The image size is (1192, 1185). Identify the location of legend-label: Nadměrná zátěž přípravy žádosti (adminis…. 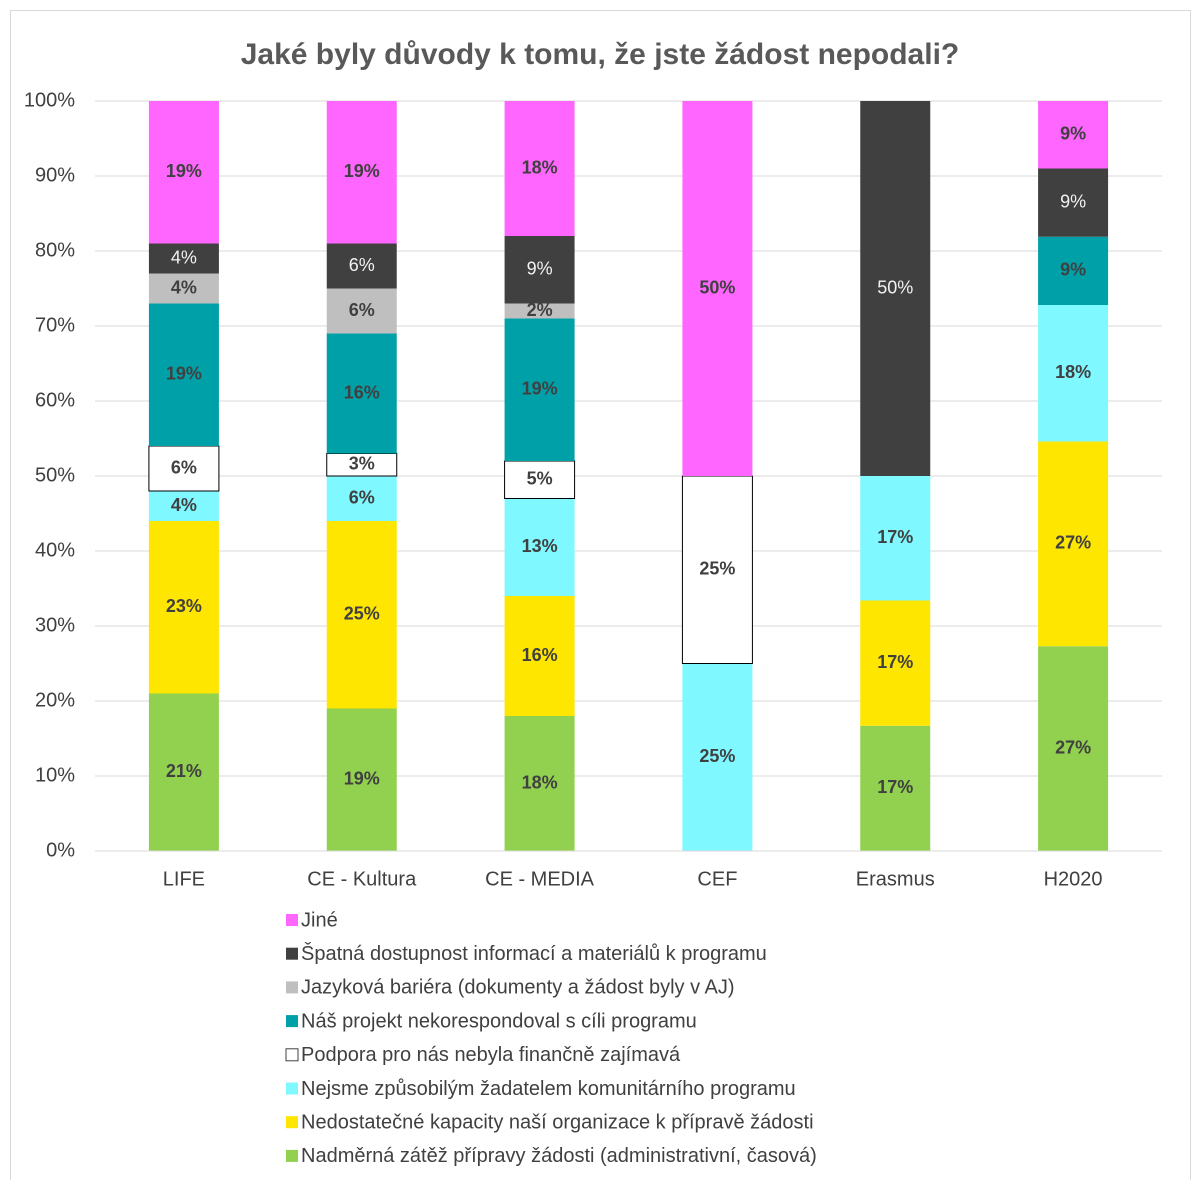
(559, 1156).